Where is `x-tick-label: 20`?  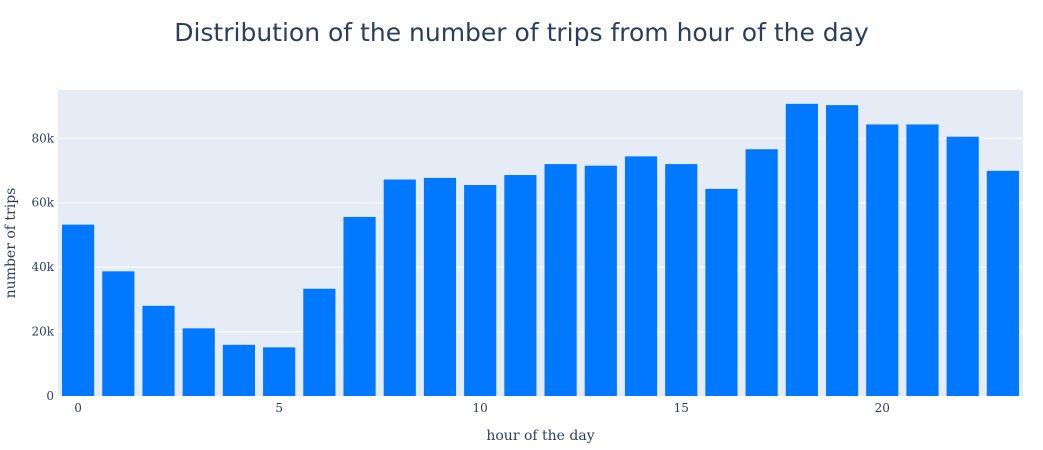
x-tick-label: 20 is located at coordinates (882, 408).